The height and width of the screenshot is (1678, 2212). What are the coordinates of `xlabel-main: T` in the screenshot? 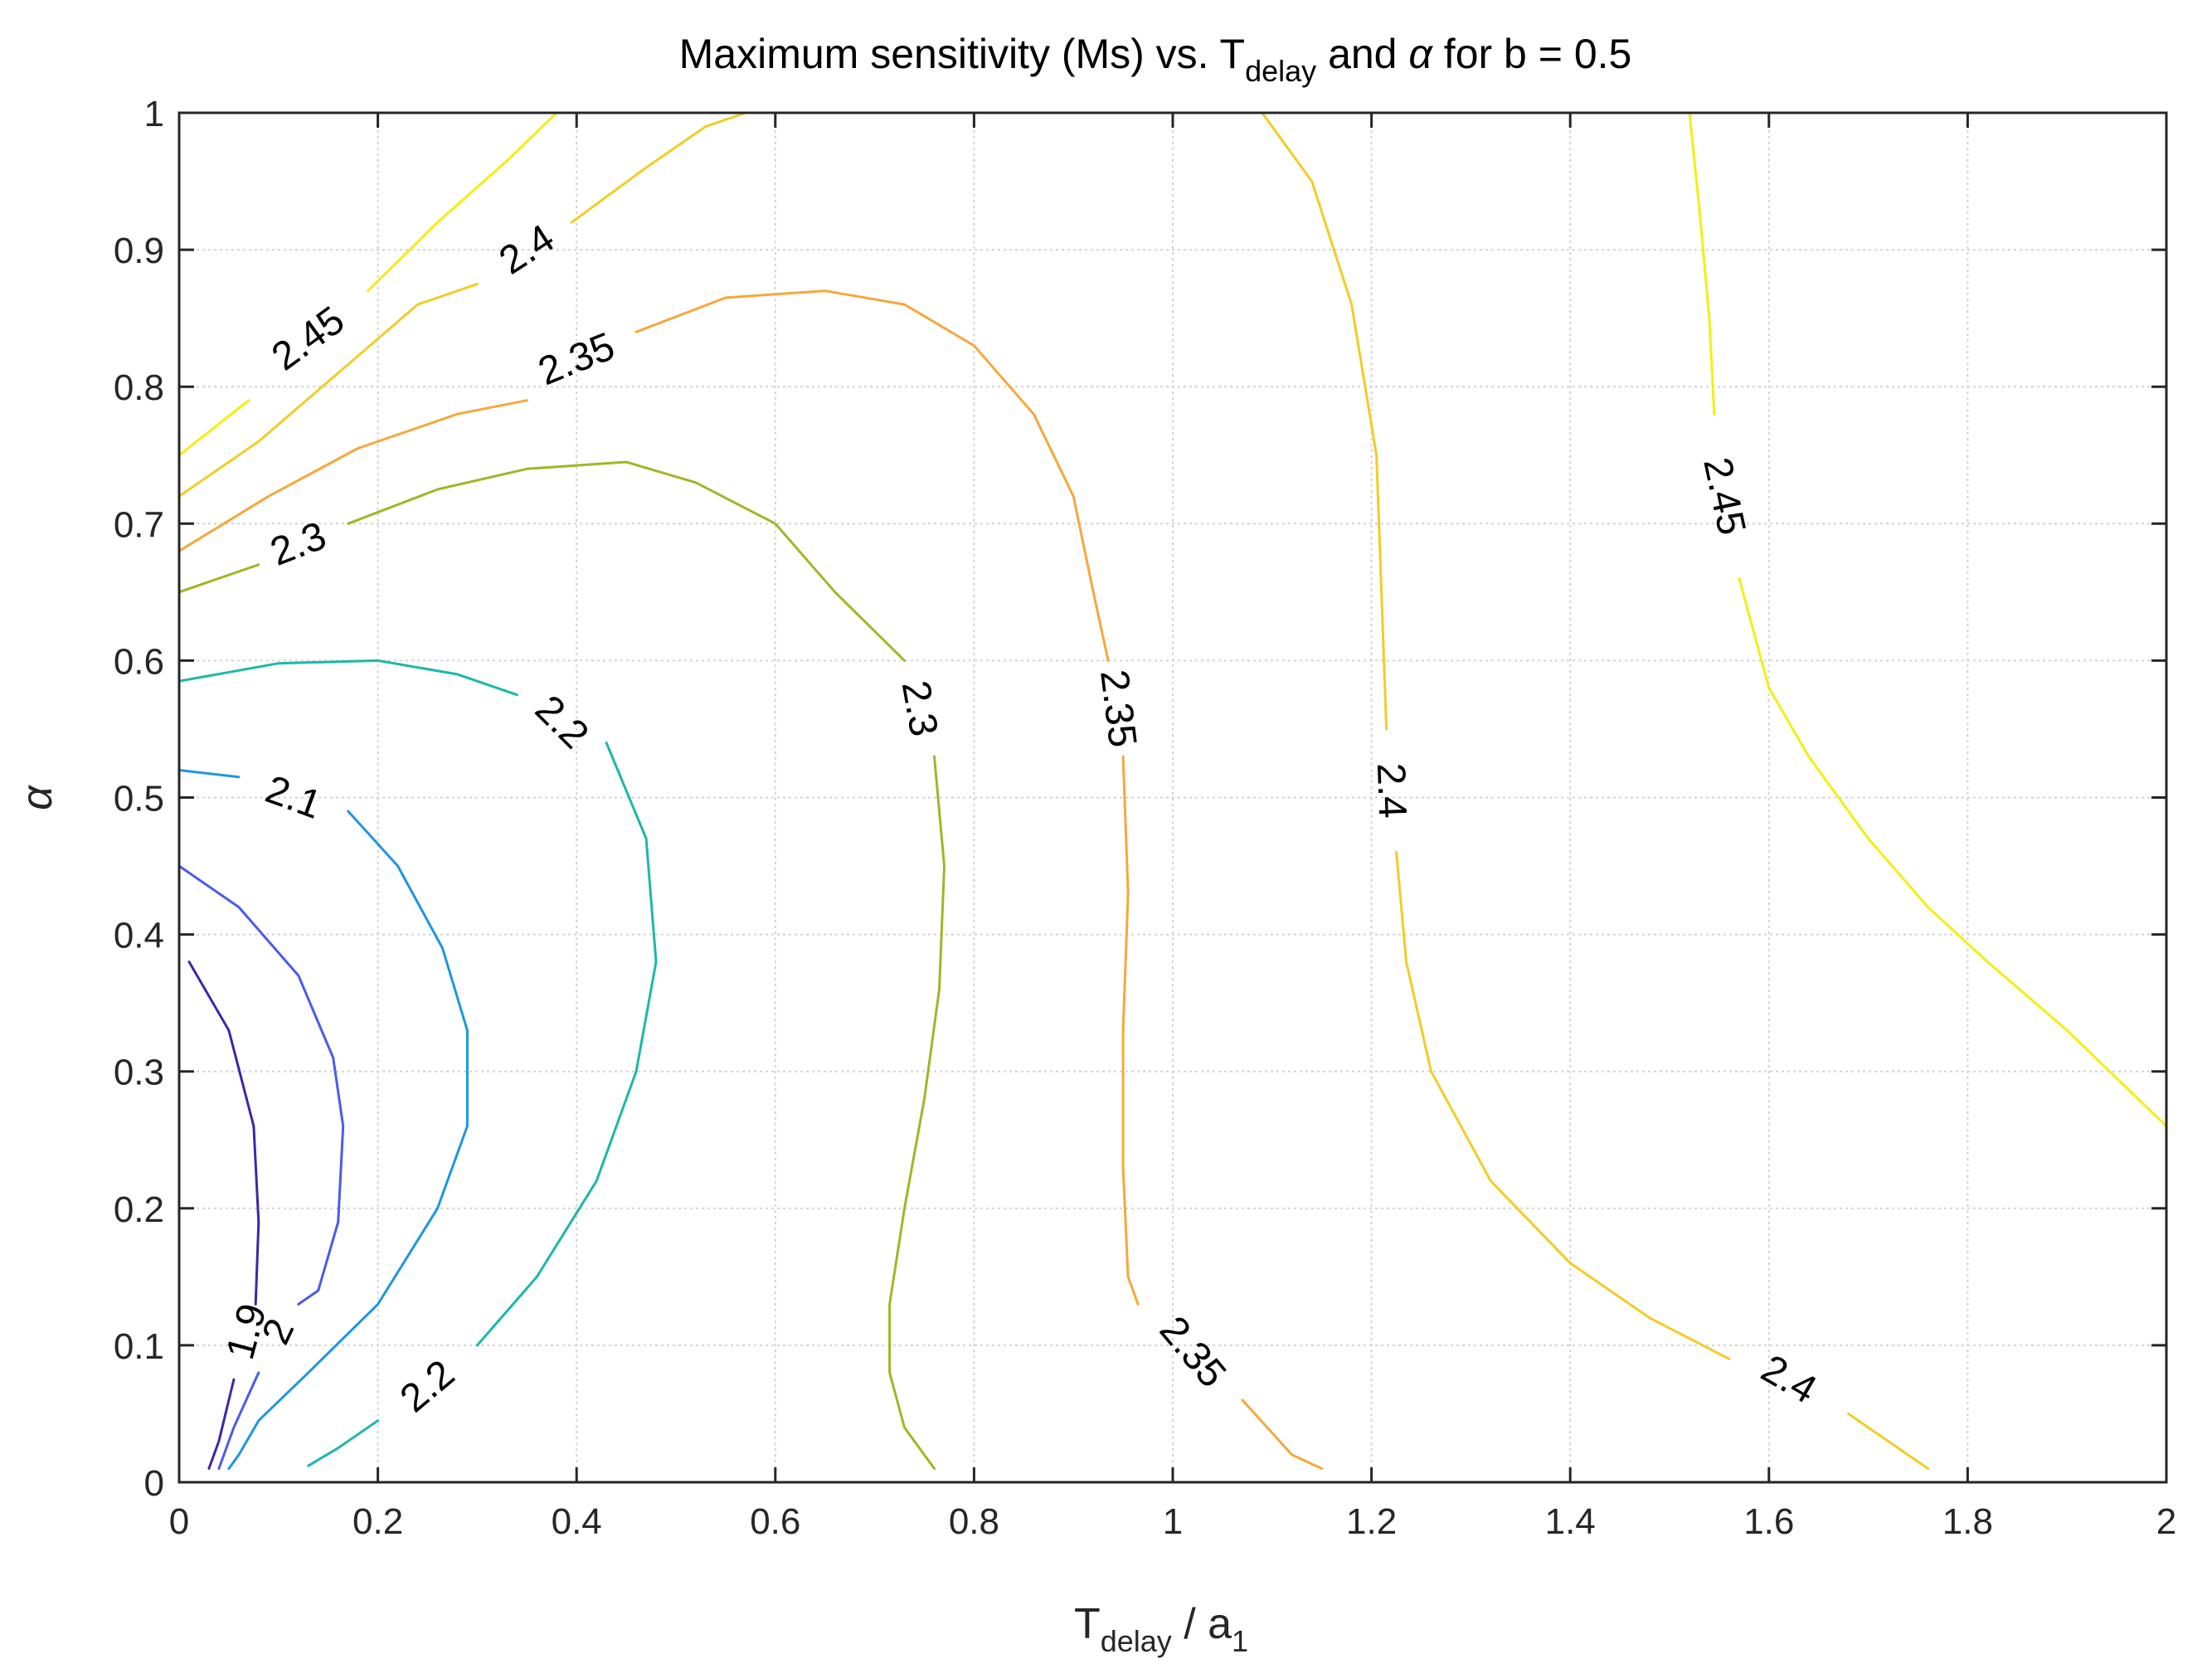 It's located at (1087, 1624).